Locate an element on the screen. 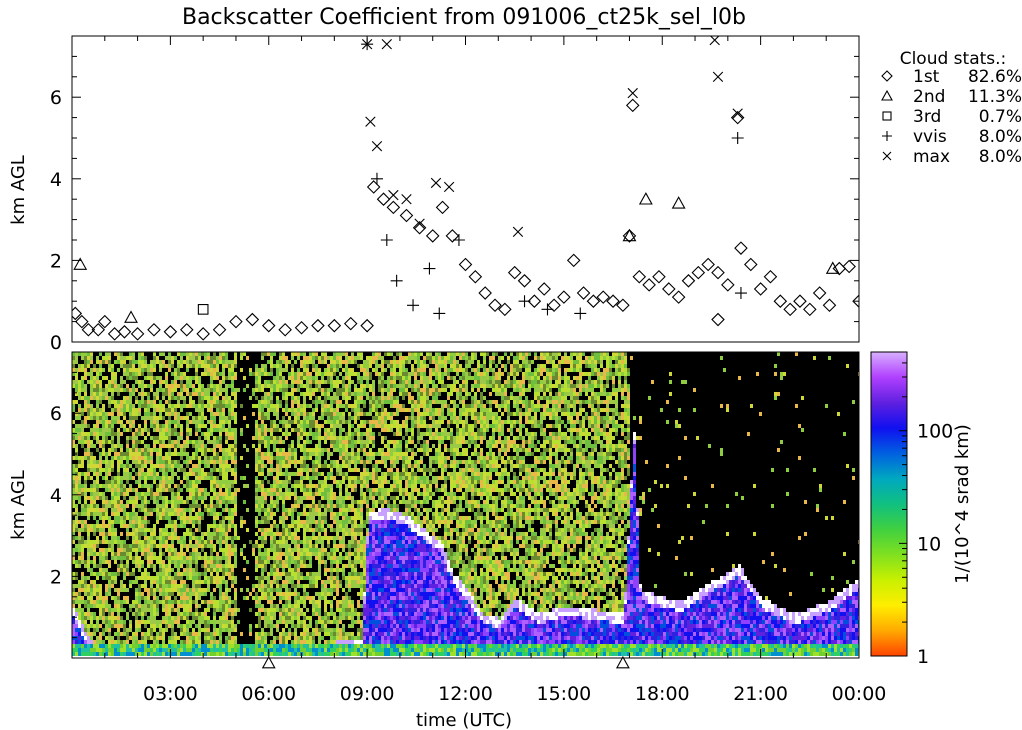  x-axis-label: time (UTC) is located at coordinates (464, 720).